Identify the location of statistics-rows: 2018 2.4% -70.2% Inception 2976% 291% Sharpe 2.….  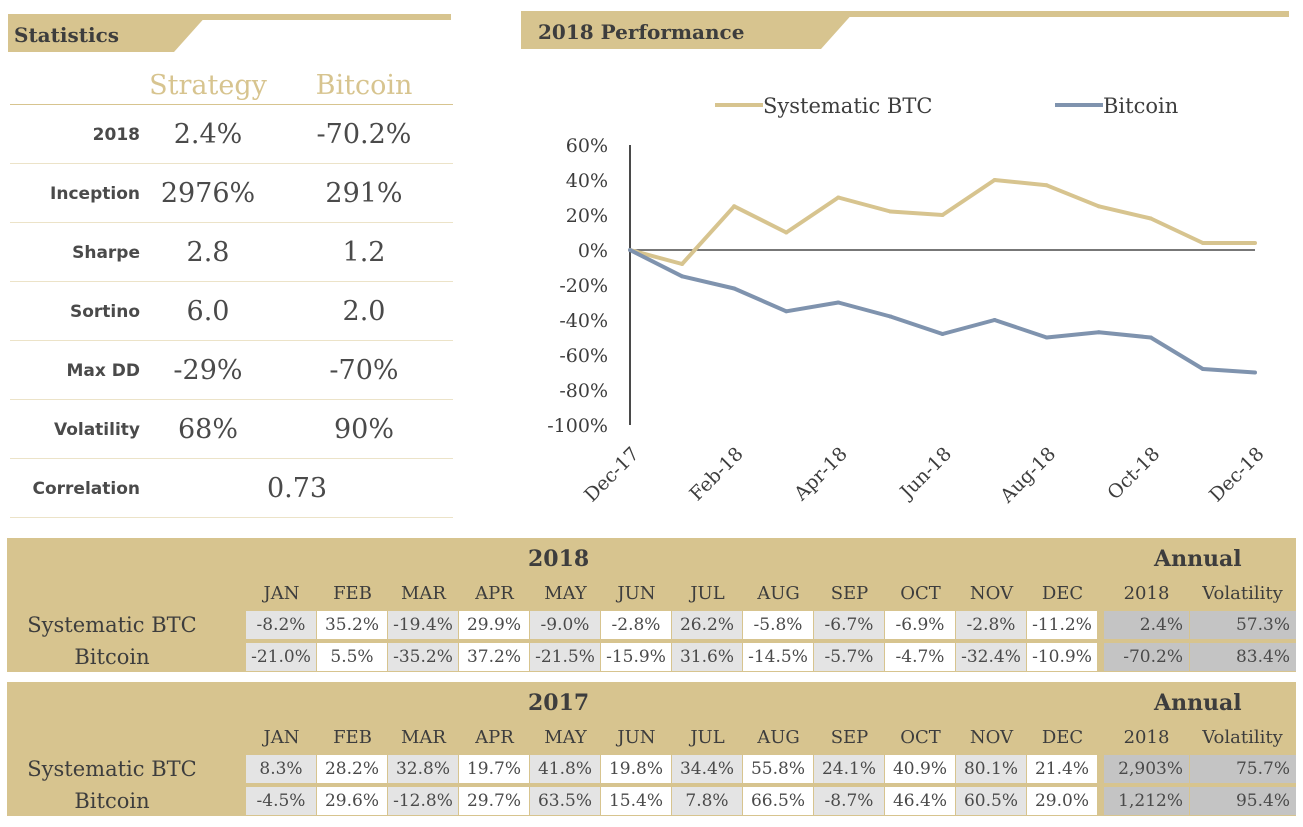
(231, 282).